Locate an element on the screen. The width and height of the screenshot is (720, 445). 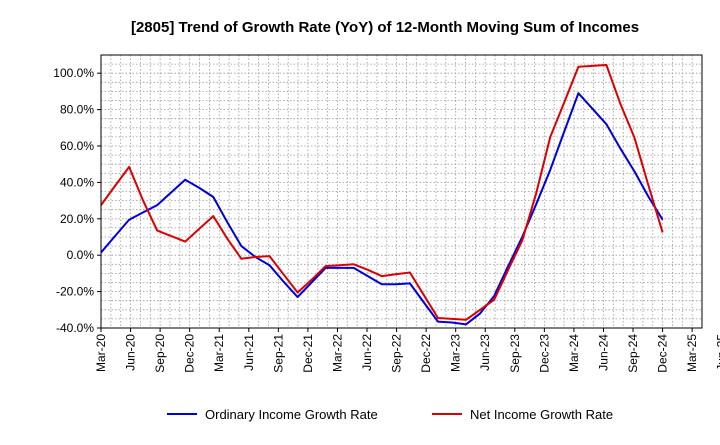
x-tick-label: Sep-21 is located at coordinates (278, 353).